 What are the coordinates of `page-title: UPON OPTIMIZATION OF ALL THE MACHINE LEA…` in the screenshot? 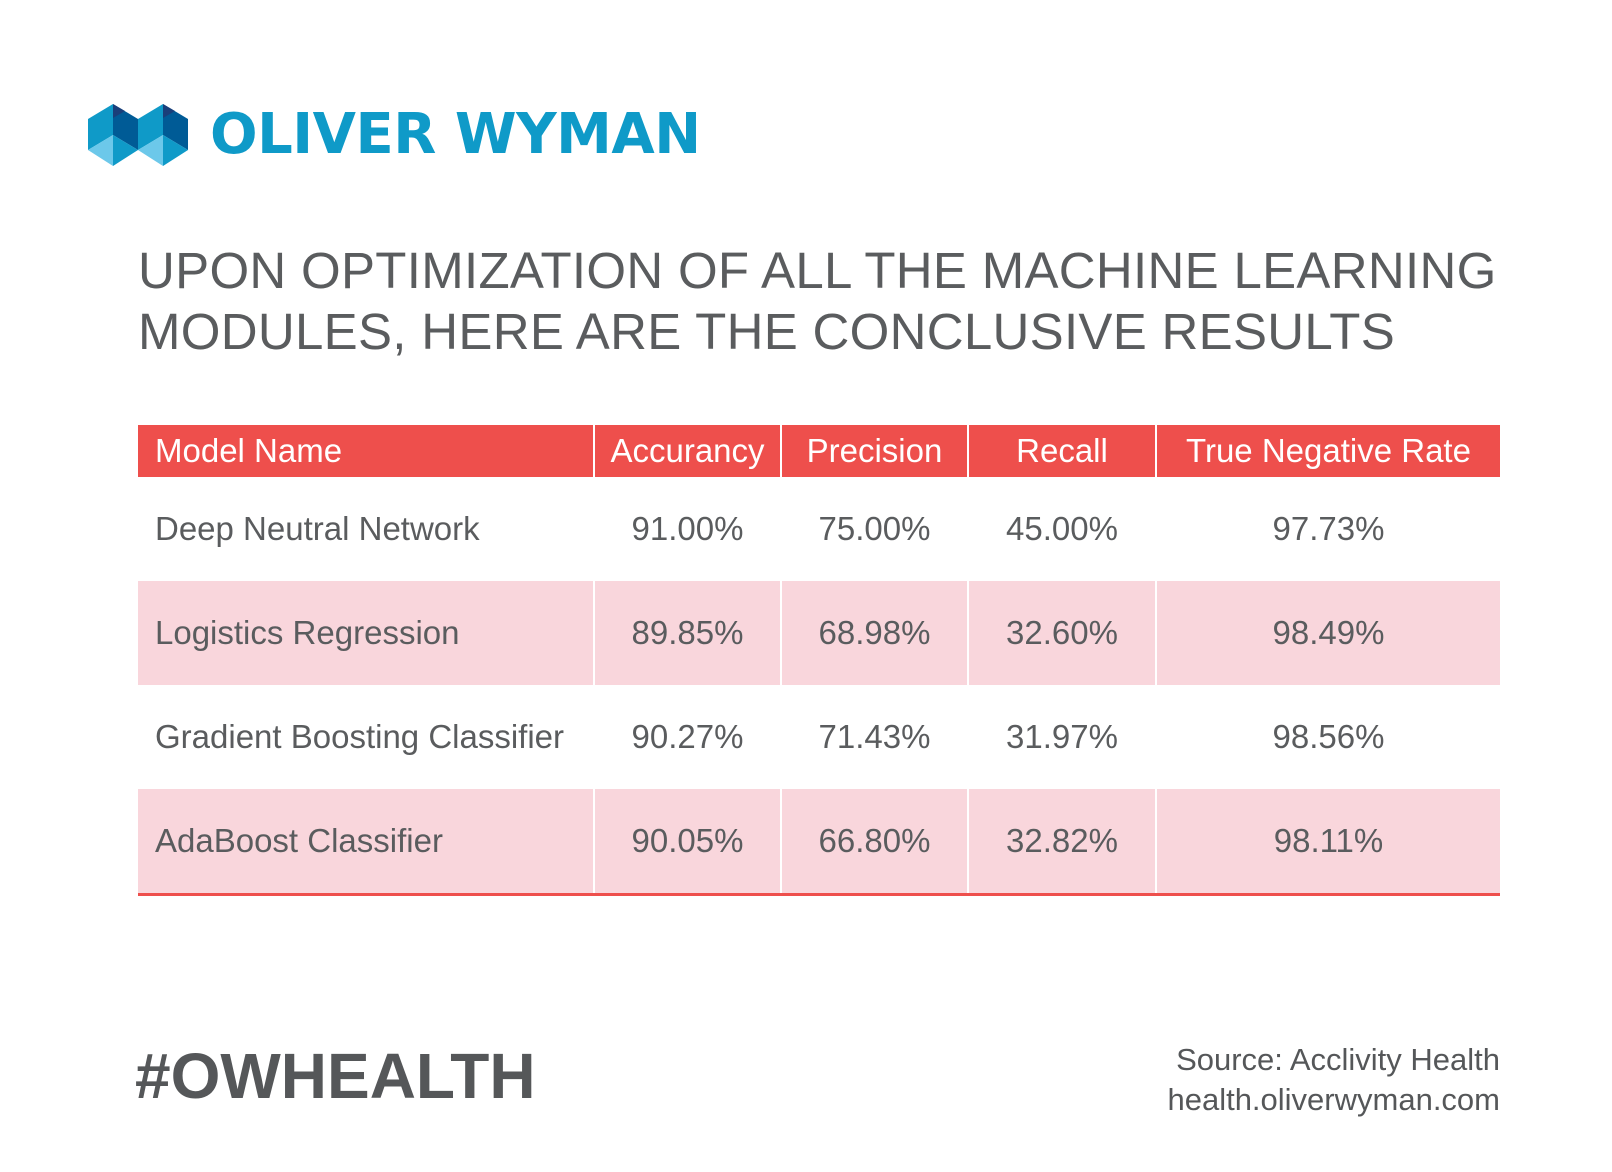 It's located at (838, 301).